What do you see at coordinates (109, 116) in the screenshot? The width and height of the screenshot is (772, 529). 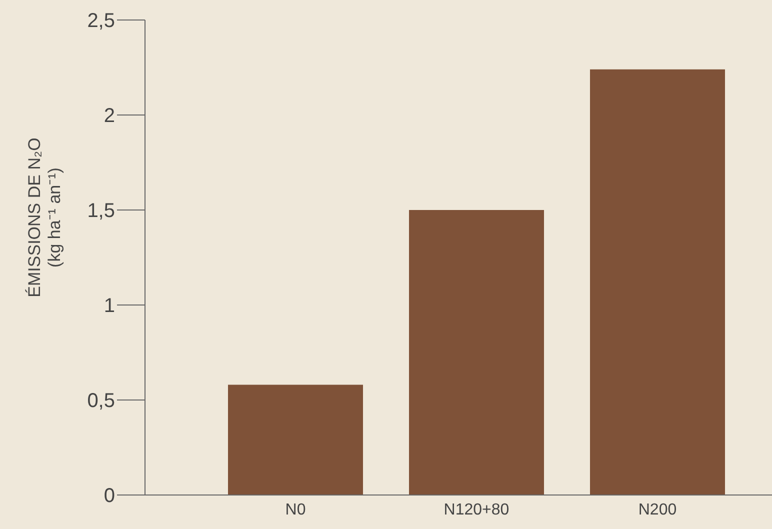 I see `y-tick-label: 2` at bounding box center [109, 116].